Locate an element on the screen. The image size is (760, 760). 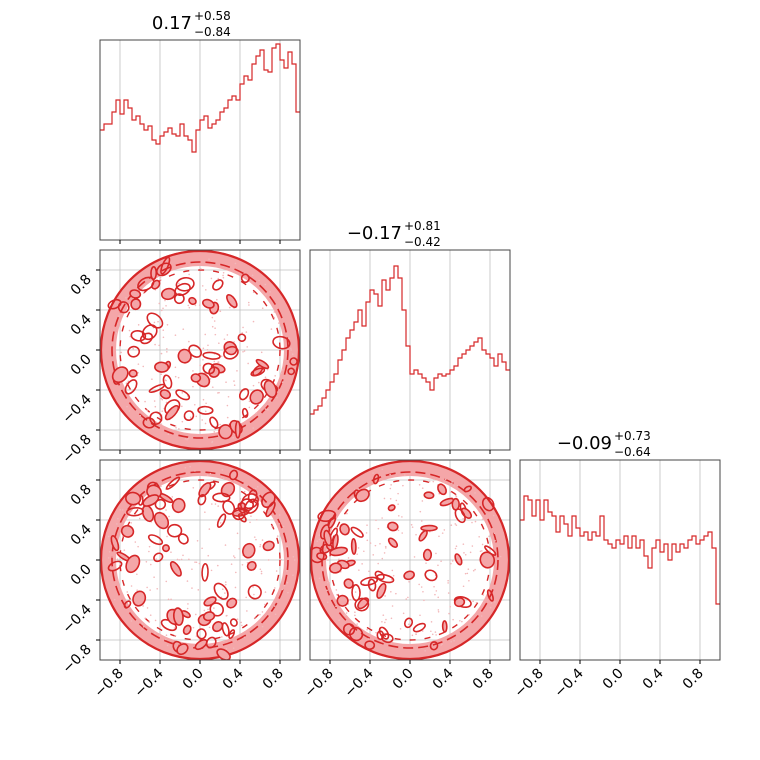
panel-title-value: −0.09 is located at coordinates (584, 443).